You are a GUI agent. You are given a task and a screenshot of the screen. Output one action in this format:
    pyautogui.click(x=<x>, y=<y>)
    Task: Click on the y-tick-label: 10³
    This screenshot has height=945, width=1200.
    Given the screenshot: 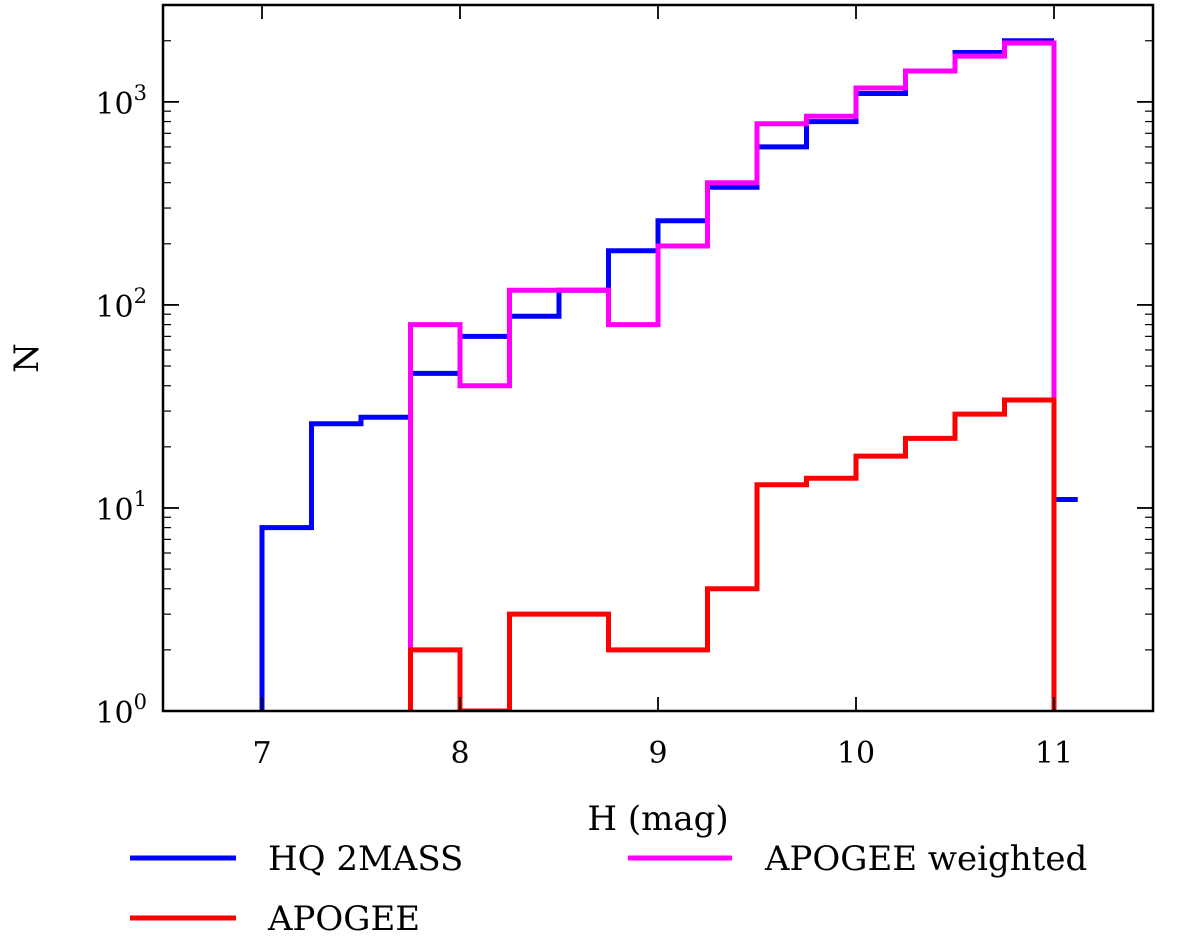 What is the action you would take?
    pyautogui.click(x=121, y=101)
    